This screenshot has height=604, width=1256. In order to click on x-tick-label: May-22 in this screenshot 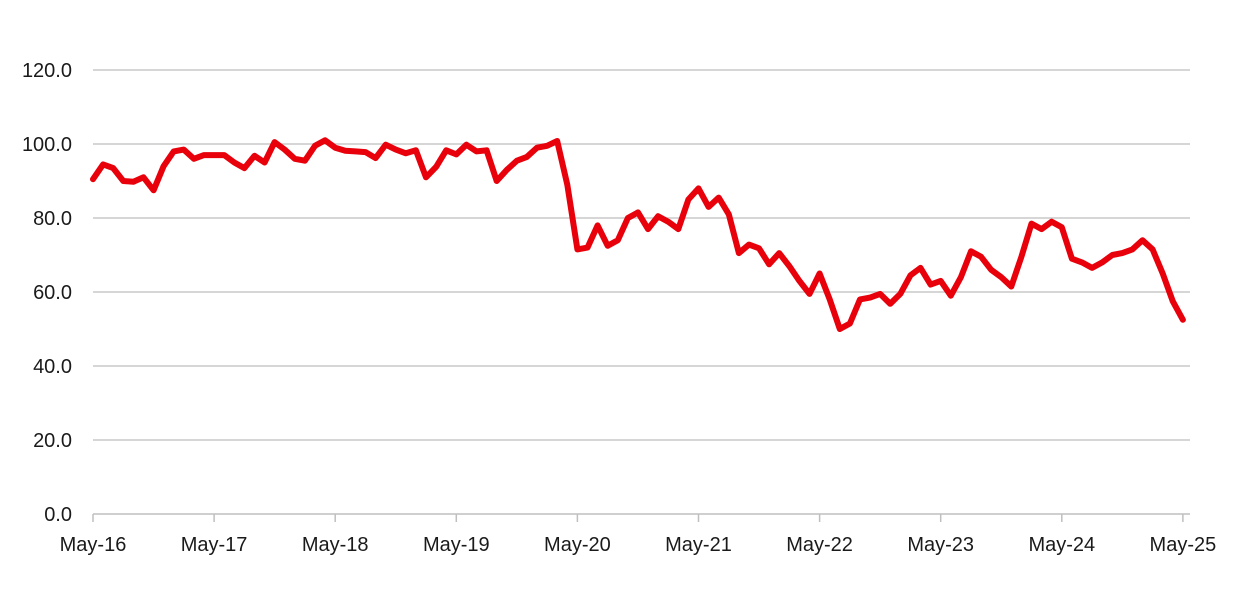, I will do `click(819, 545)`.